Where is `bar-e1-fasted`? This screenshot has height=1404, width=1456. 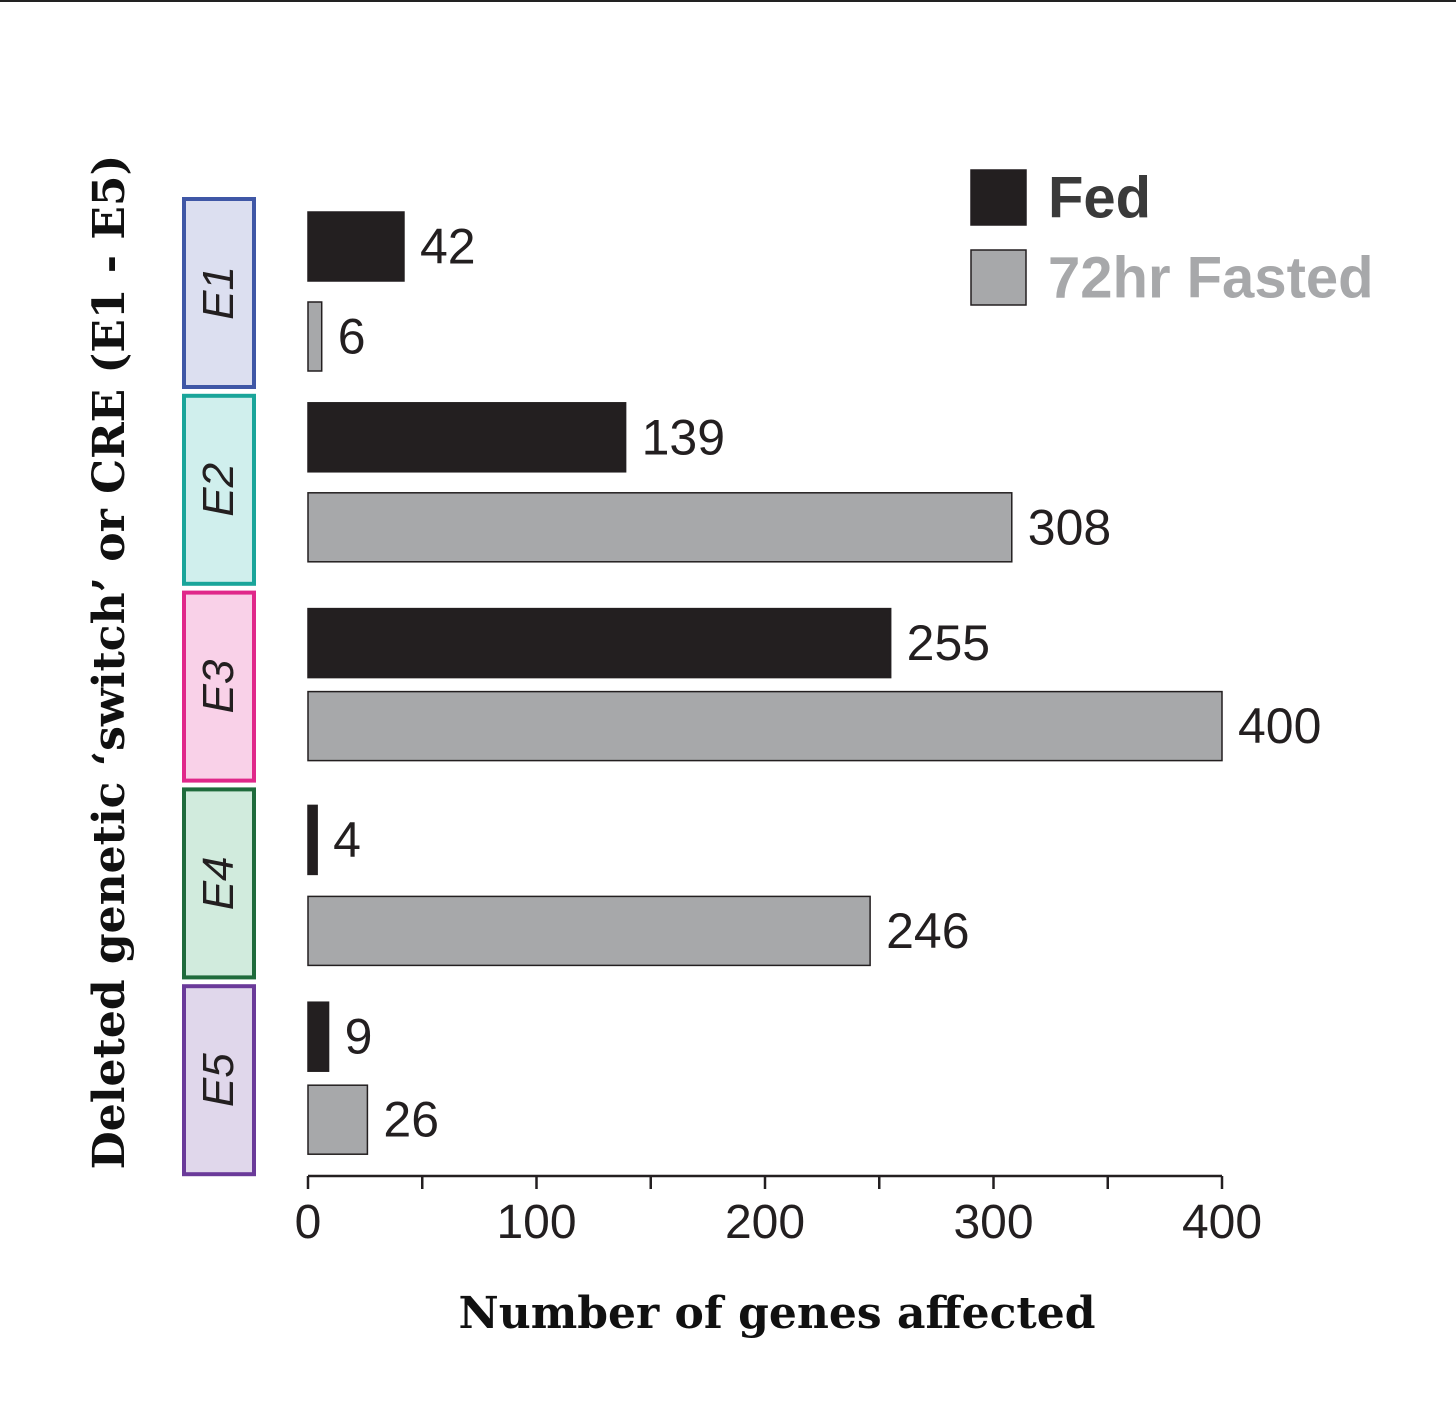
bar-e1-fasted is located at coordinates (315, 336).